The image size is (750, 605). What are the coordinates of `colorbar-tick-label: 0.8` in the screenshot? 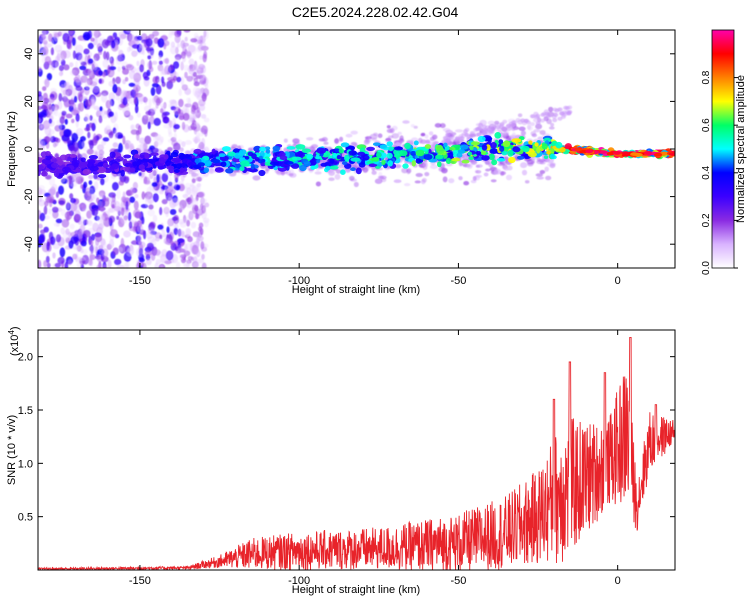 It's located at (706, 77).